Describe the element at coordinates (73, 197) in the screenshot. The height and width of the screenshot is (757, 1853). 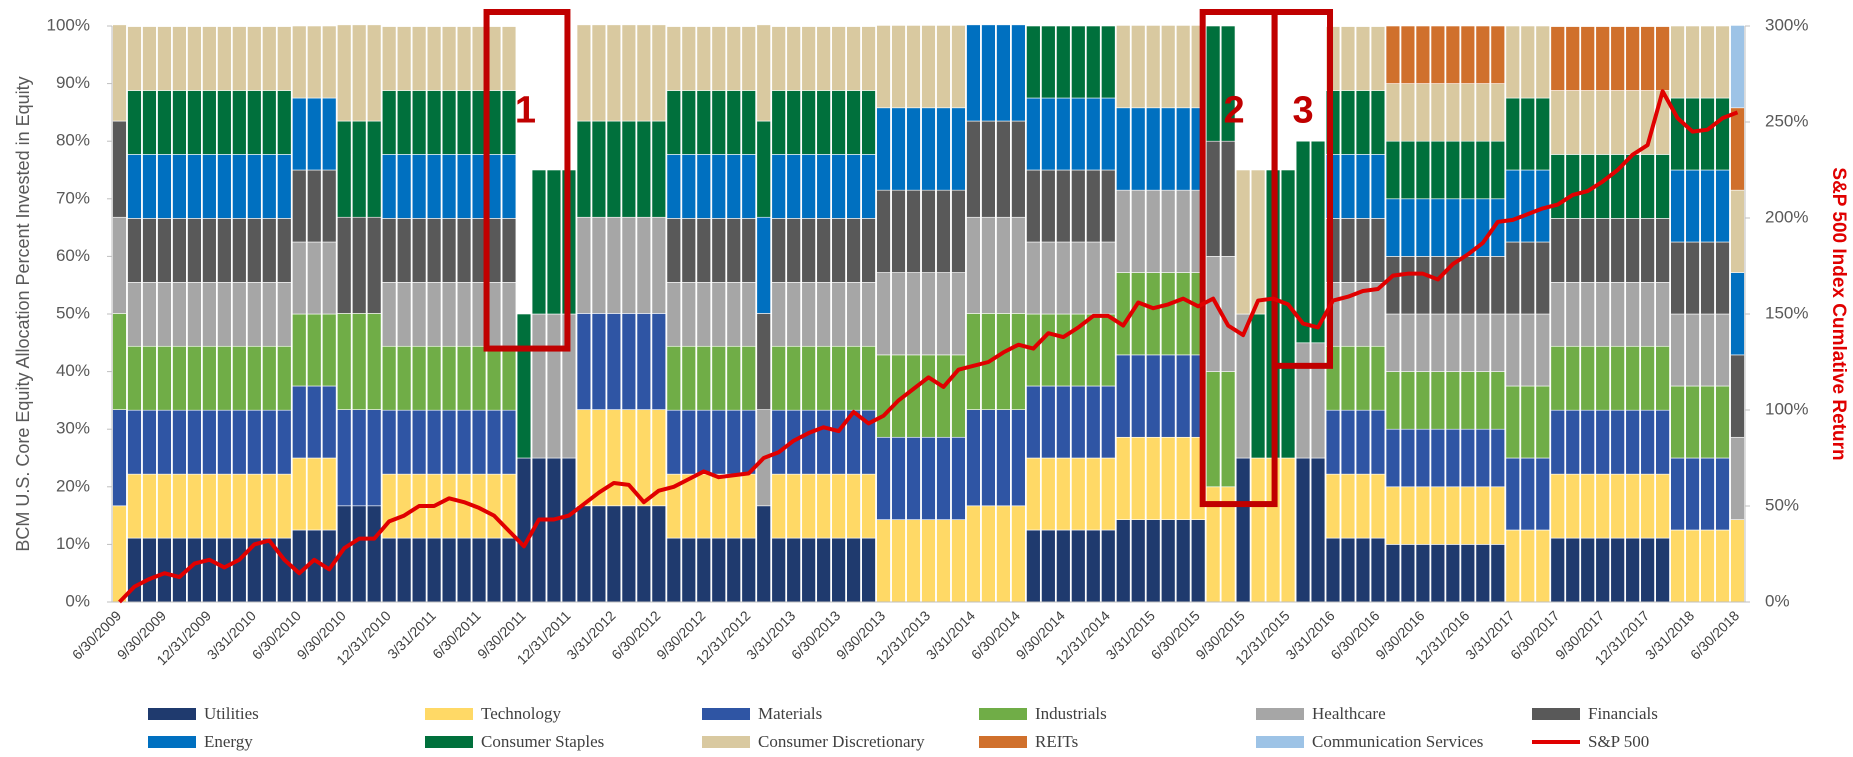
I see `y-tick-label: 70%` at that location.